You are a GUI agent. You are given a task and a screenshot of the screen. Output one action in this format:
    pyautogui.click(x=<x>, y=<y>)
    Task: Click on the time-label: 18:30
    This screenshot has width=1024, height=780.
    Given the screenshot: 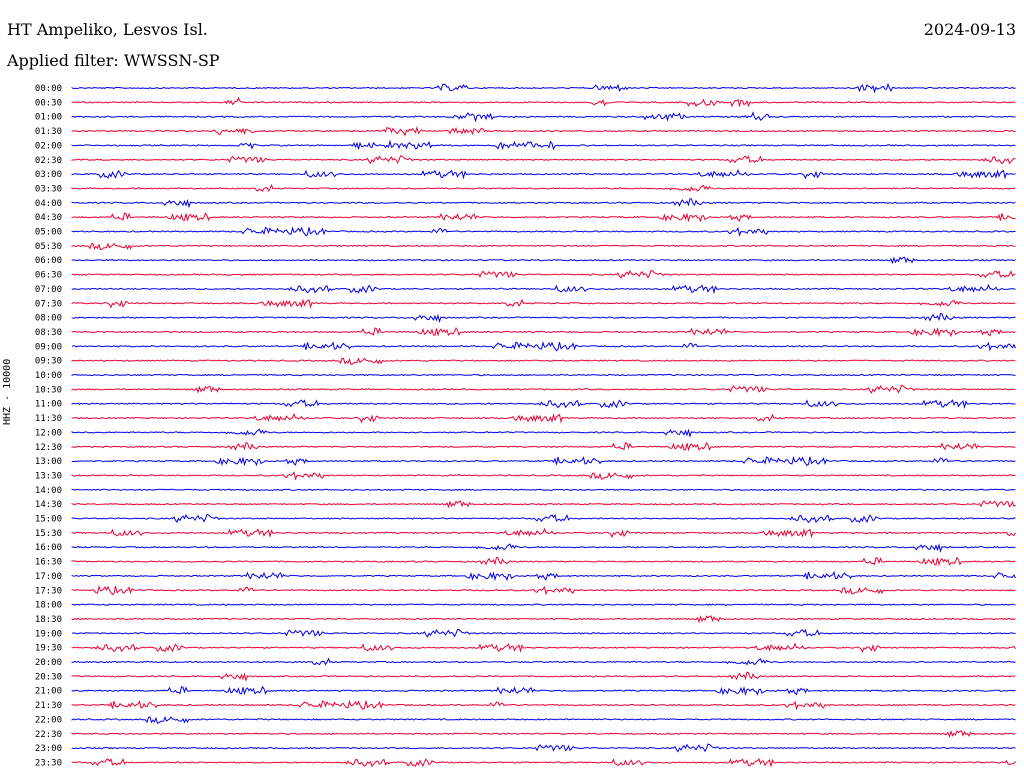 What is the action you would take?
    pyautogui.click(x=48, y=620)
    